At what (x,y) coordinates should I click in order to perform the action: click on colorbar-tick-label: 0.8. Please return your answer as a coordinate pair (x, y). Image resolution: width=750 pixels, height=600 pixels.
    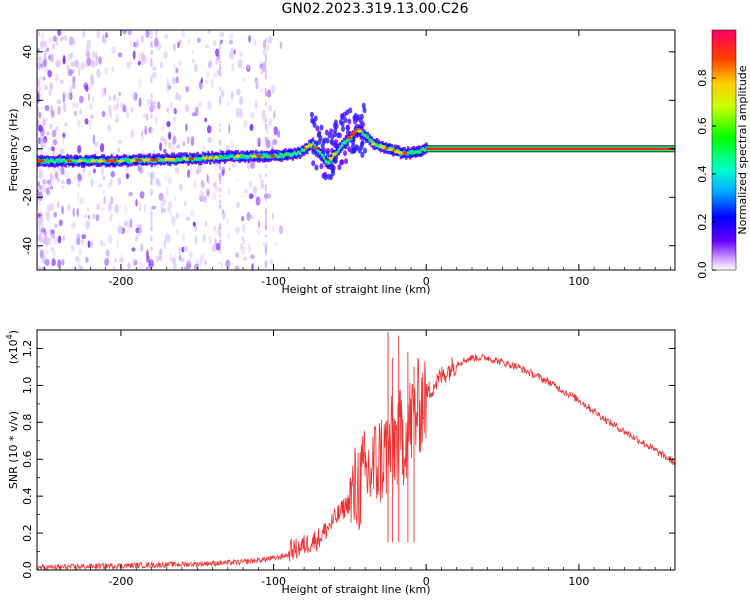
    Looking at the image, I should click on (702, 78).